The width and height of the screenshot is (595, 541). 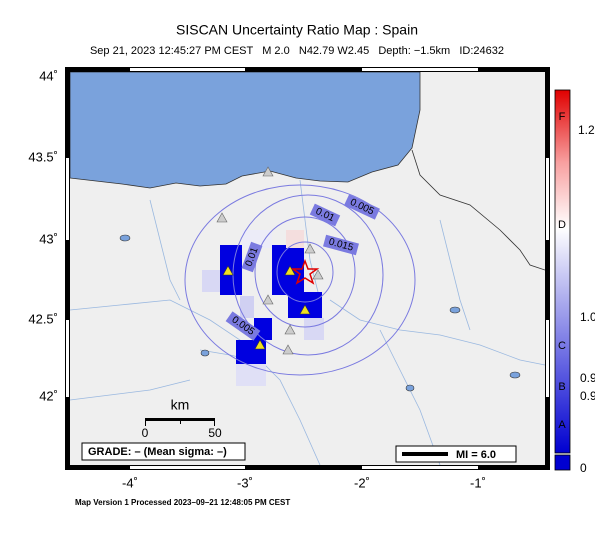 I want to click on stations, so click(x=270, y=260).